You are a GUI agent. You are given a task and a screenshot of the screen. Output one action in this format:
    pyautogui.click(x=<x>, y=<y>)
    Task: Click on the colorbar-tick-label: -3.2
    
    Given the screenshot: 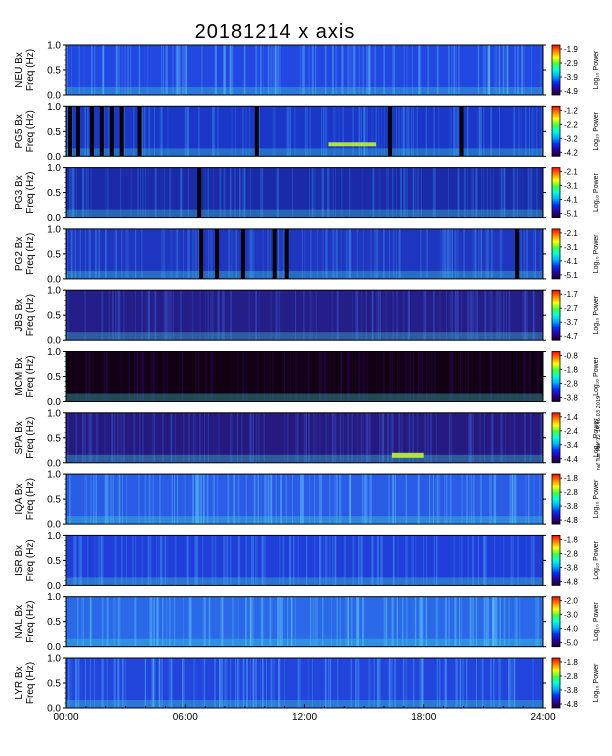 What is the action you would take?
    pyautogui.click(x=571, y=138)
    